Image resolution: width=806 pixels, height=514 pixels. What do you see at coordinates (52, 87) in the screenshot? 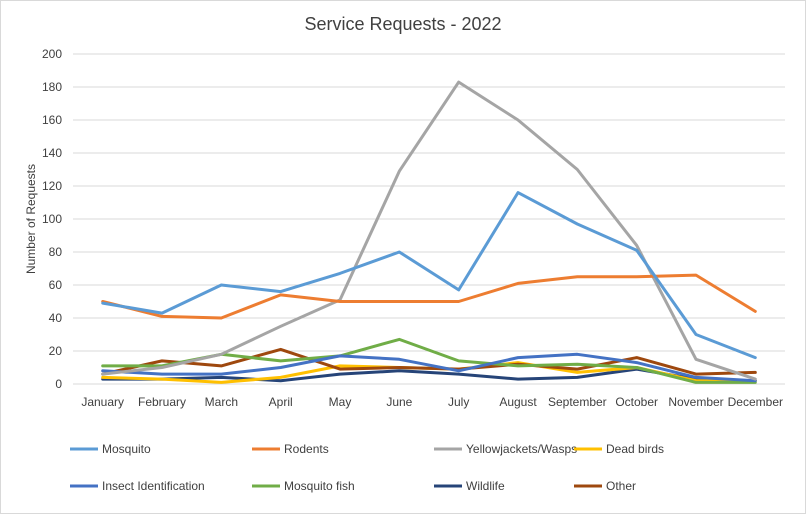
I see `y-tick-label: 180` at bounding box center [52, 87].